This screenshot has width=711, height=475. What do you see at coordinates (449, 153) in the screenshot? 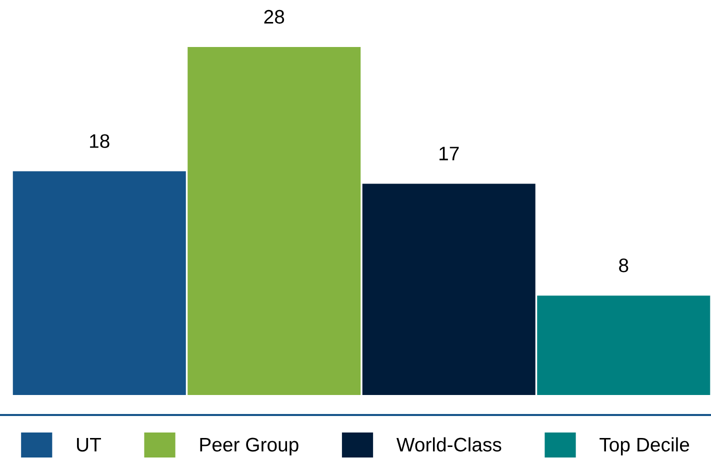
I see `data-label: 17` at bounding box center [449, 153].